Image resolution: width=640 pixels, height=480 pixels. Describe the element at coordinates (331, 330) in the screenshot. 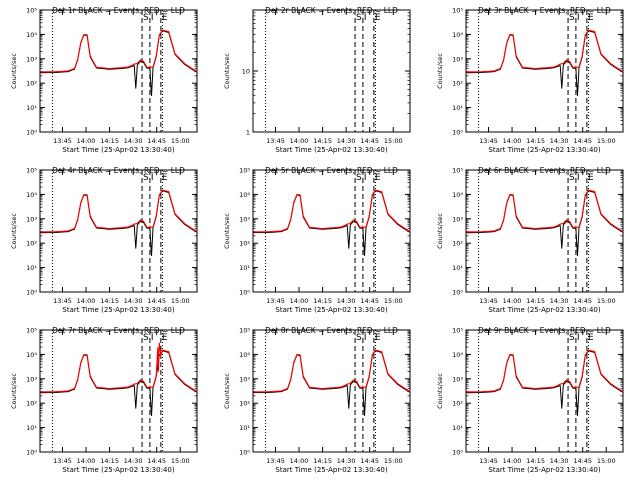

I see `chart-title: Det 8r BLACK = Events, RED = LLD` at that location.